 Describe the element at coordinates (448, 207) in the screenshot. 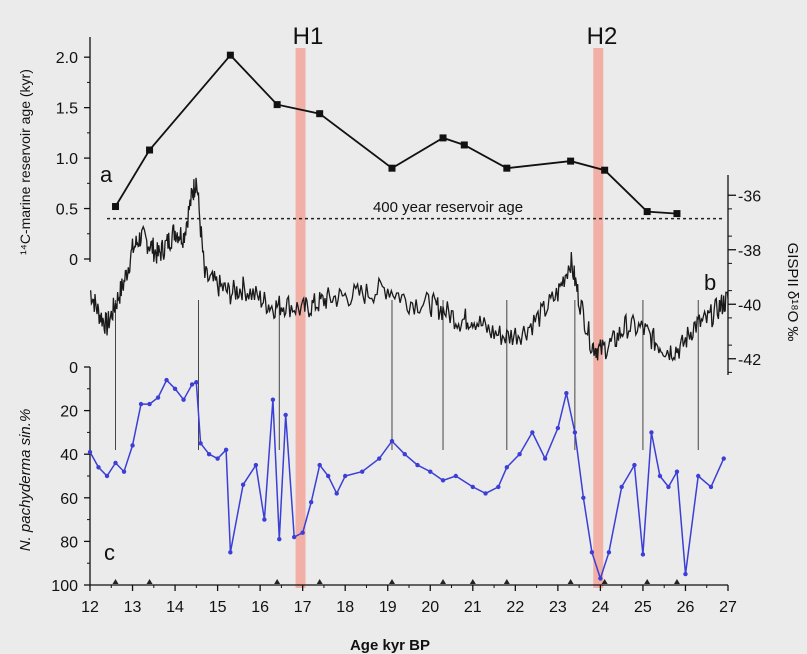

I see `reference-line-label: 400 year reservoir age` at that location.